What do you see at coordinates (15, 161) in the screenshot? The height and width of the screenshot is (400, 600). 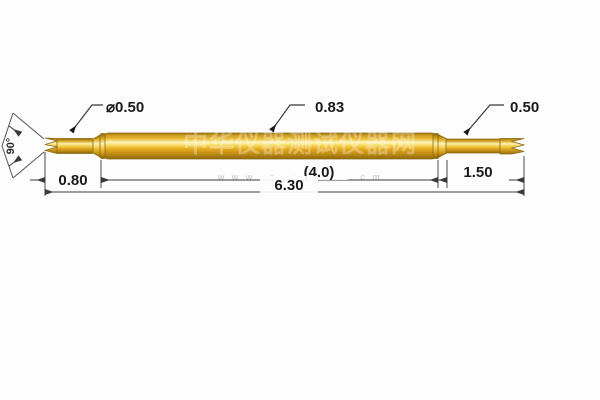 I see `angle-arrow-lower` at bounding box center [15, 161].